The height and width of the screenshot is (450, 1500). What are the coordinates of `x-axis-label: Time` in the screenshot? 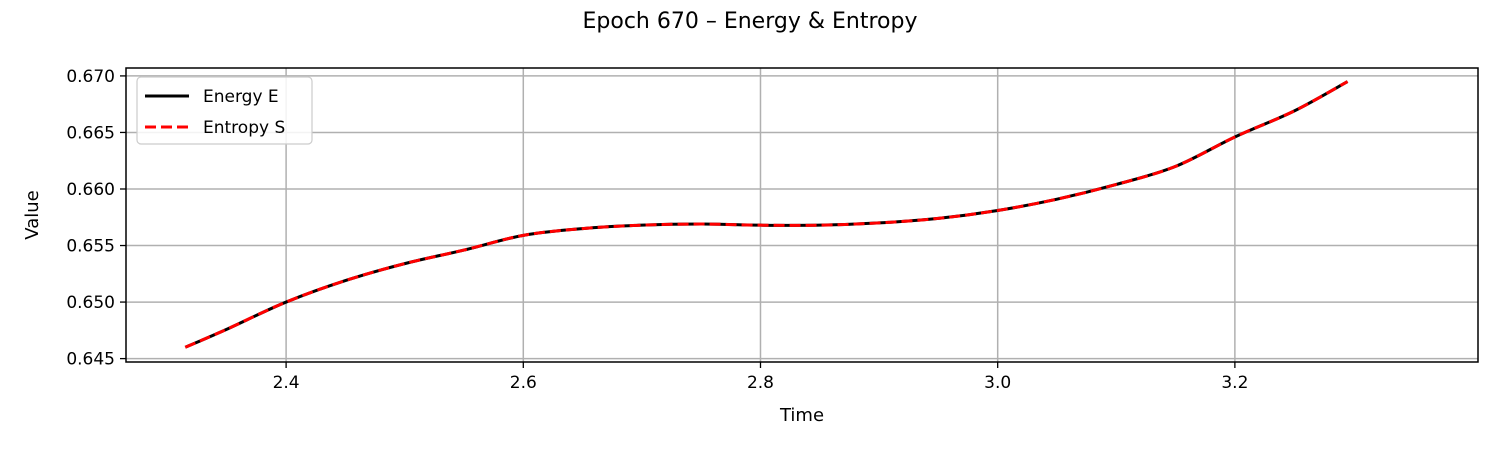 It's located at (801, 415).